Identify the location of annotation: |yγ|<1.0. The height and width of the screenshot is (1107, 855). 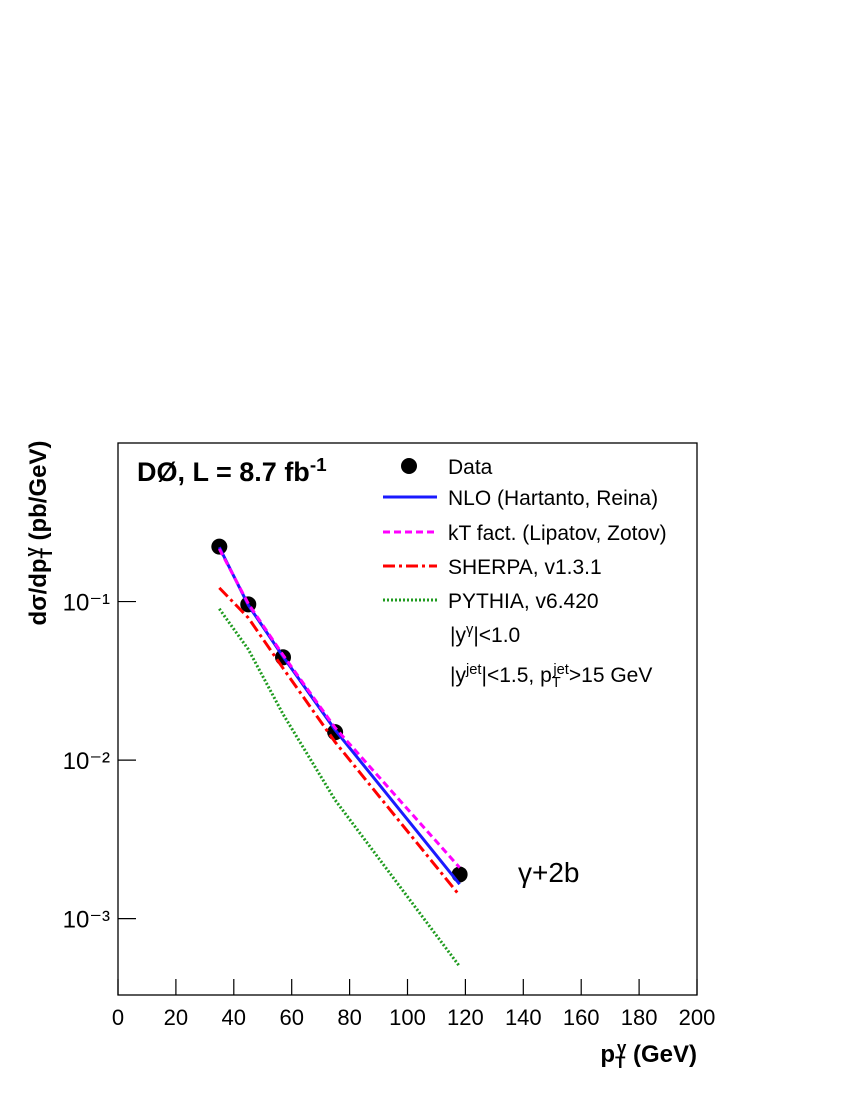
(485, 634).